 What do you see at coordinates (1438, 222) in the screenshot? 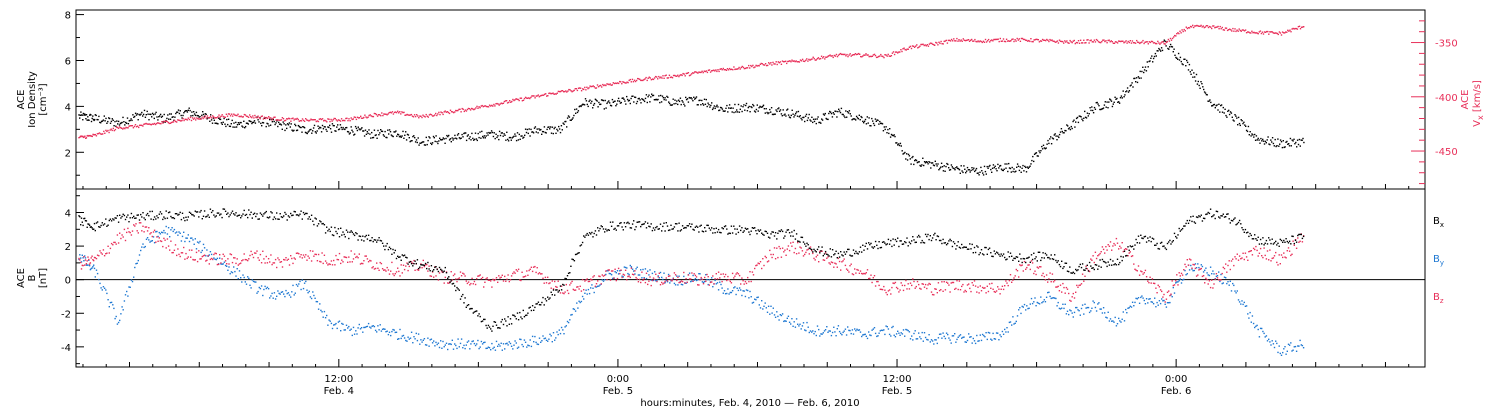
I see `legend-entry-0: Bx` at bounding box center [1438, 222].